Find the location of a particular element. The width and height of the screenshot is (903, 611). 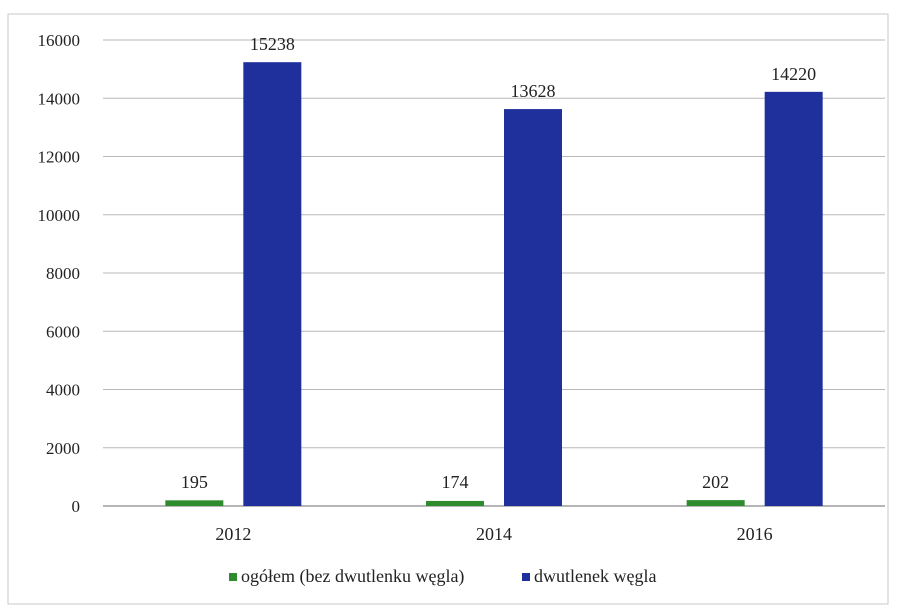

bar-dwutlenek-wegla-2014 is located at coordinates (533, 307).